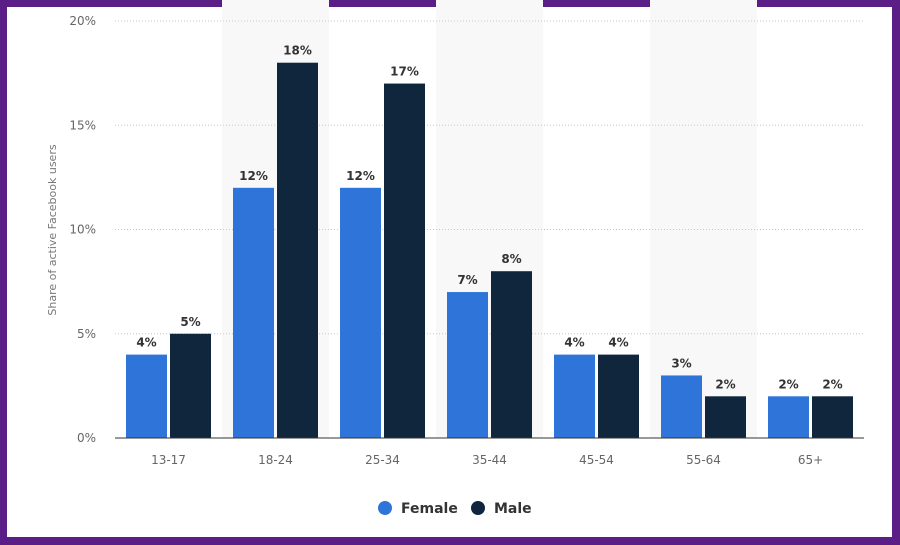 This screenshot has height=545, width=900. What do you see at coordinates (832, 417) in the screenshot?
I see `bar-male-65+` at bounding box center [832, 417].